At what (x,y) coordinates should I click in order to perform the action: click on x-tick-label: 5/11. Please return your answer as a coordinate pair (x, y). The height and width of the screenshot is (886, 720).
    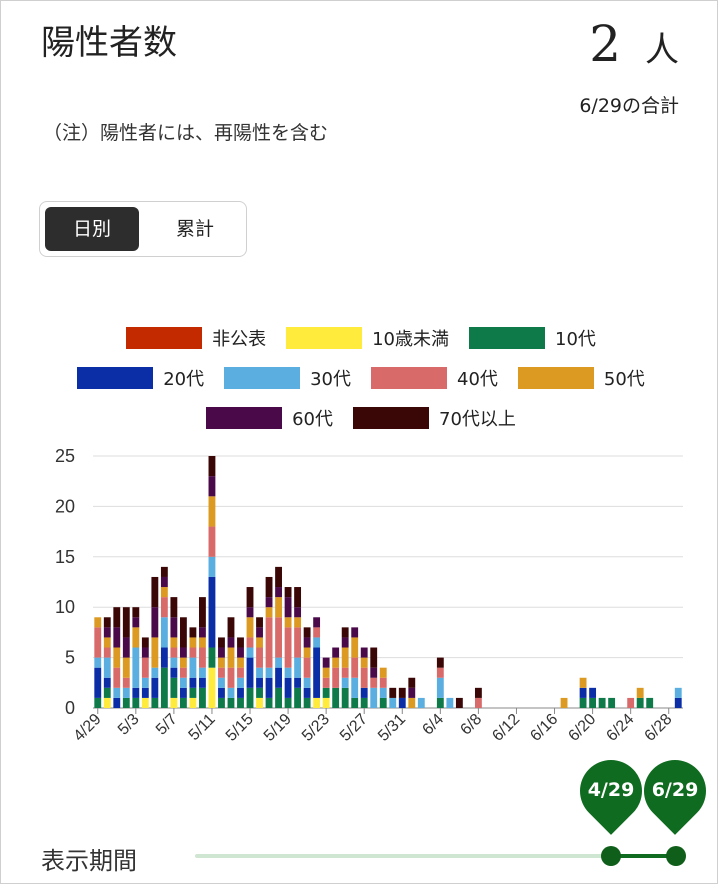
    Looking at the image, I should click on (202, 727).